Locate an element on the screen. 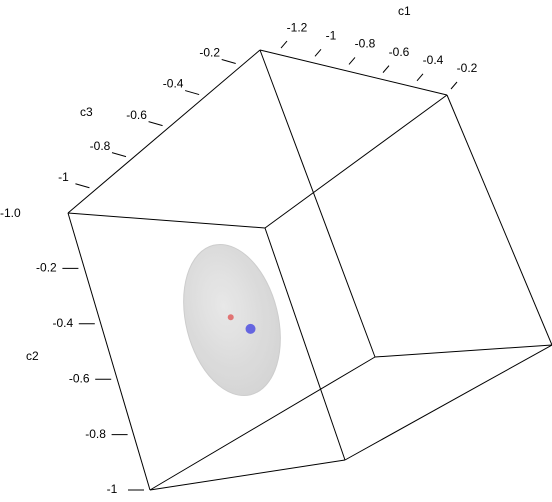  ellipsoid is located at coordinates (232, 320).